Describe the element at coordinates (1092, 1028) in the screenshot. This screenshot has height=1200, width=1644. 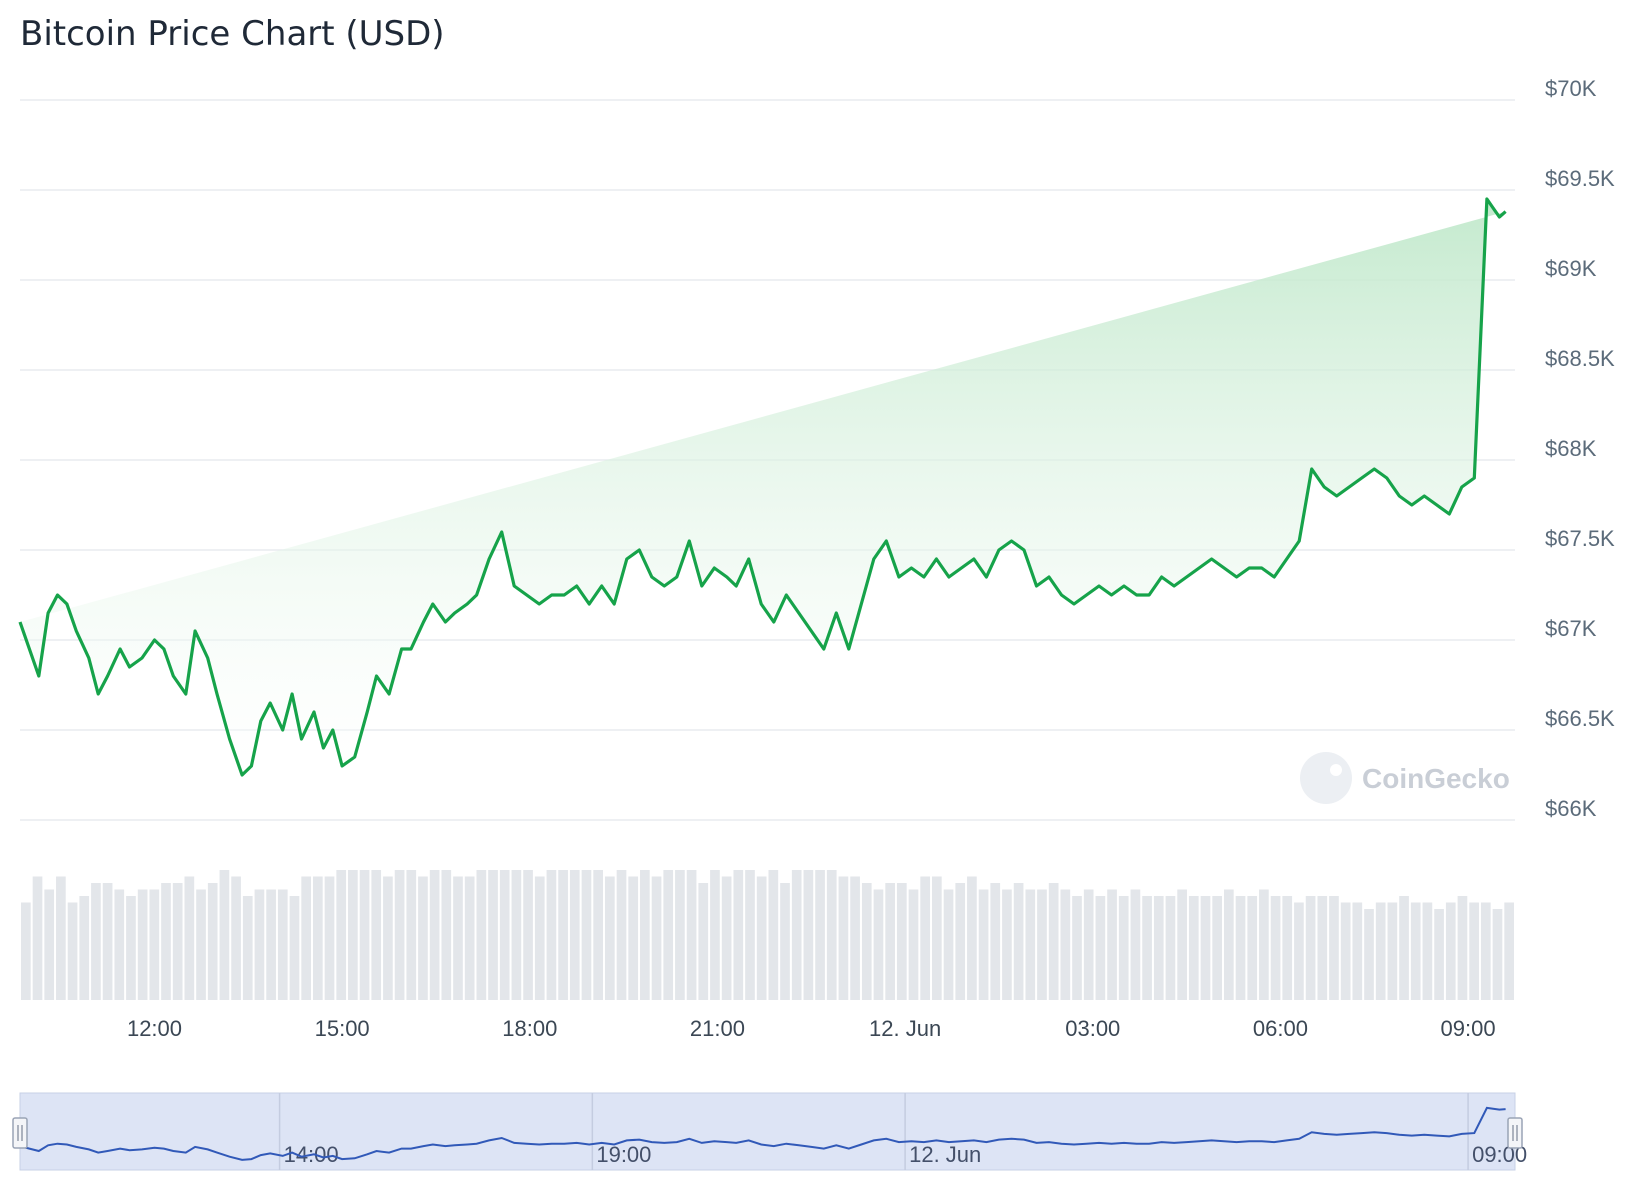
I see `x-tick-label: 03:00` at that location.